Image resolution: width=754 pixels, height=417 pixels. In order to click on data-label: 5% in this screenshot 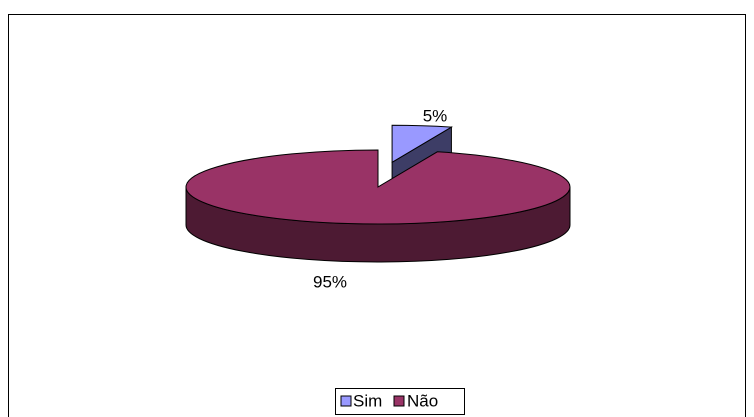, I will do `click(435, 115)`.